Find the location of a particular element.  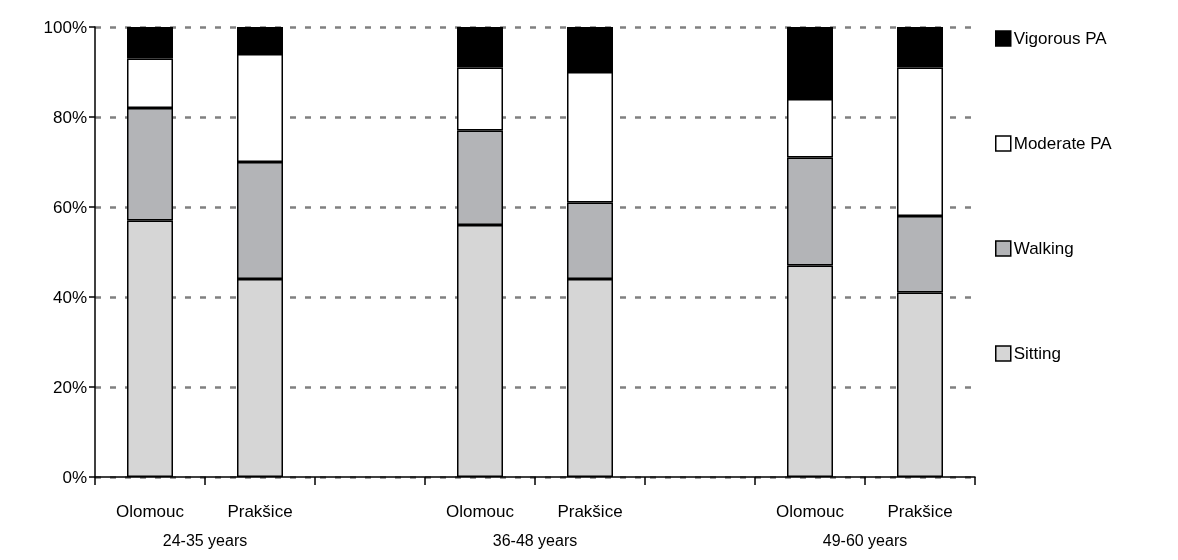

text: 24-35 years is located at coordinates (205, 540).